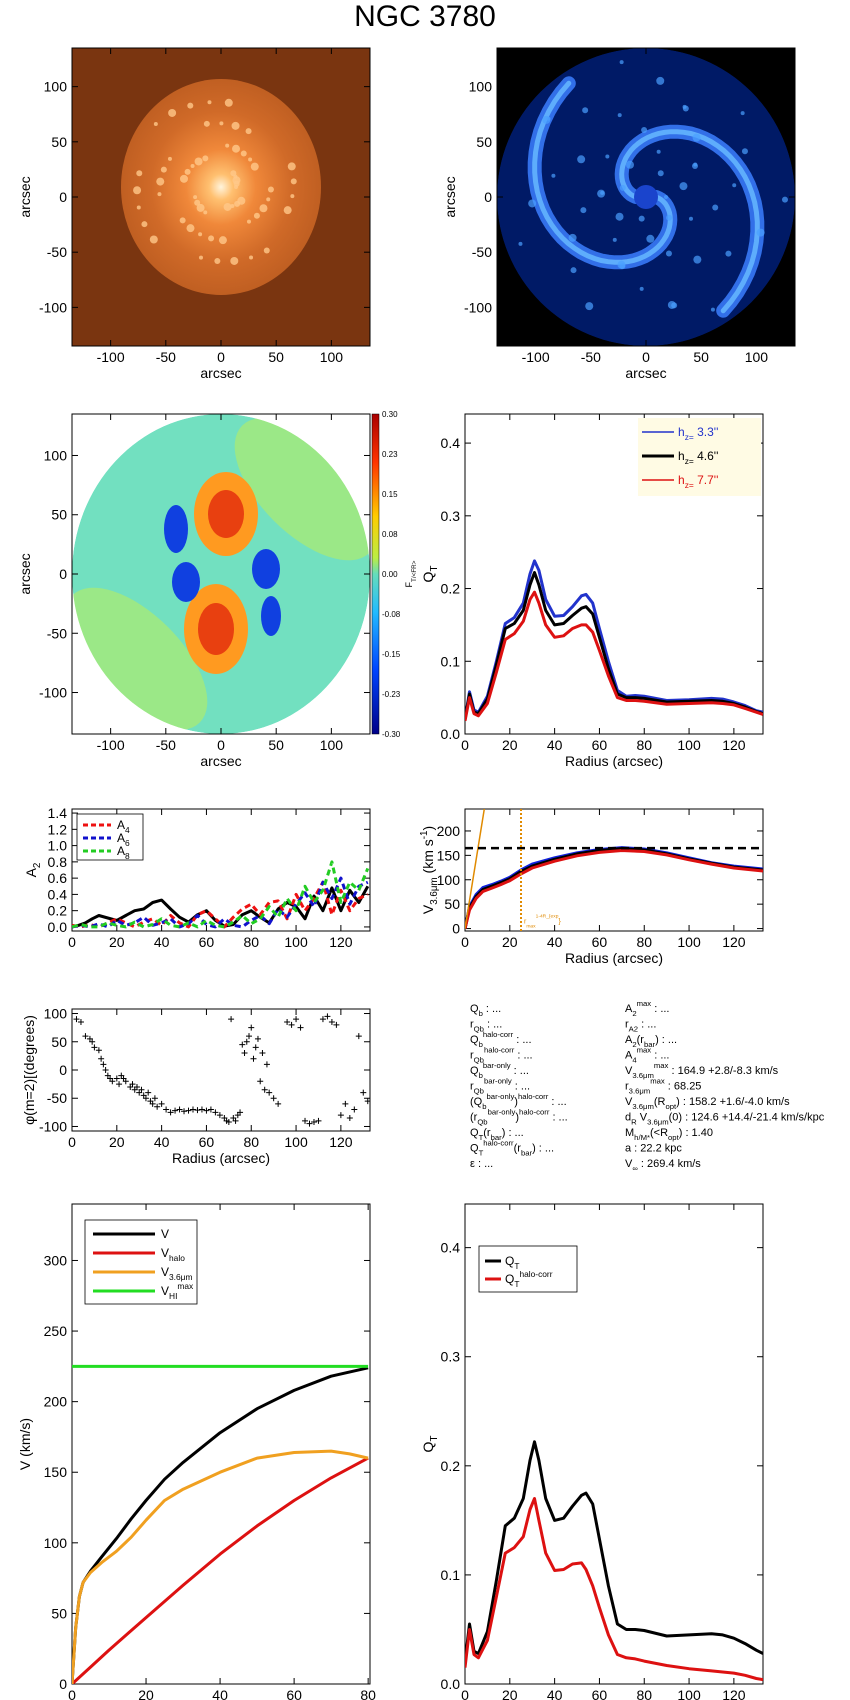 The width and height of the screenshot is (850, 1700). What do you see at coordinates (56, 87) in the screenshot?
I see `y-tick-label: 100` at bounding box center [56, 87].